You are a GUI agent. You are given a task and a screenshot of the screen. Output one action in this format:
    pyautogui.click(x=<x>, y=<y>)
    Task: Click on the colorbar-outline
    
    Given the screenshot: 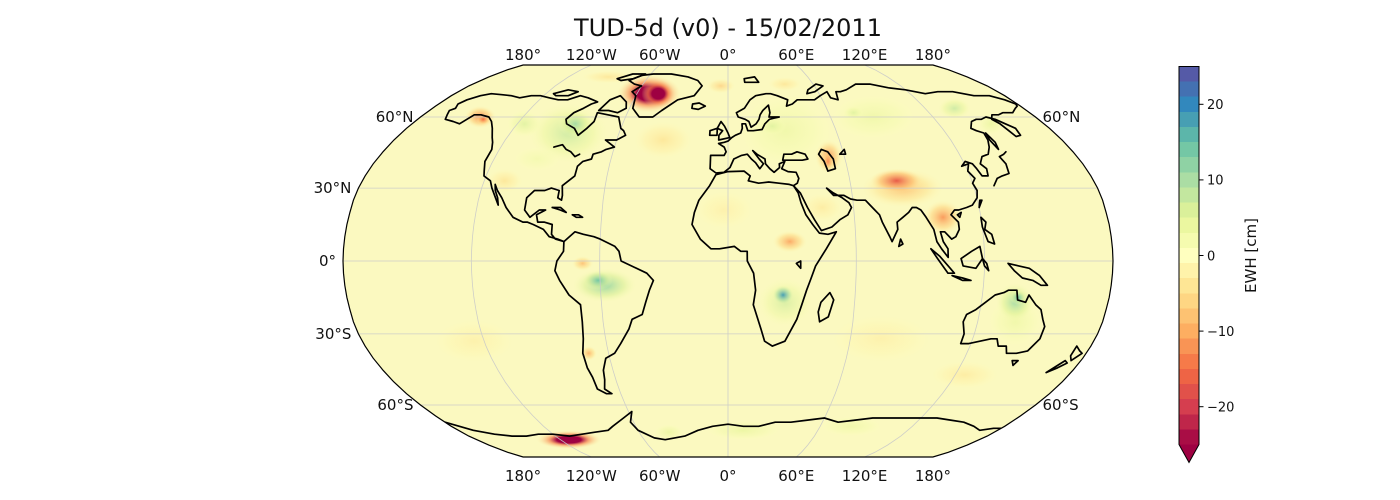 What is the action you would take?
    pyautogui.click(x=1189, y=265)
    